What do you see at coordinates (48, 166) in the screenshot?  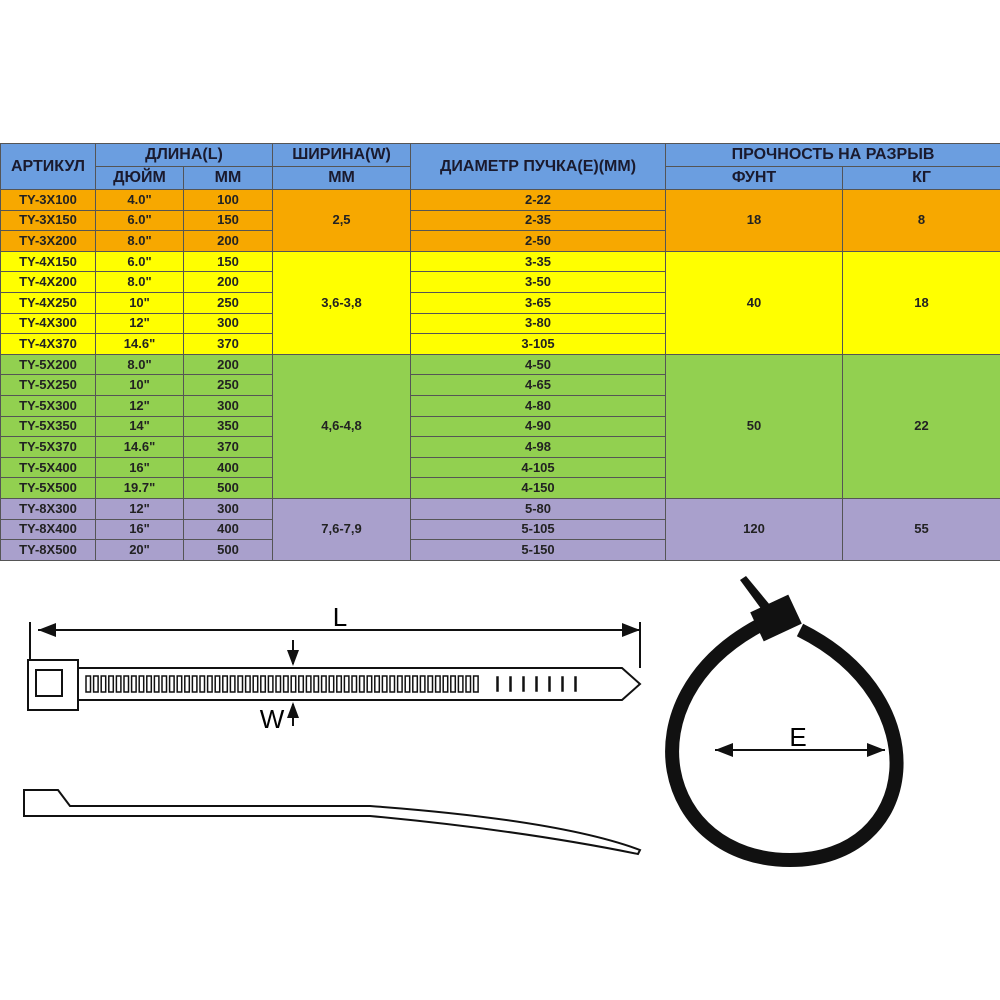 I see `header-article: АРТИКУЛ` at bounding box center [48, 166].